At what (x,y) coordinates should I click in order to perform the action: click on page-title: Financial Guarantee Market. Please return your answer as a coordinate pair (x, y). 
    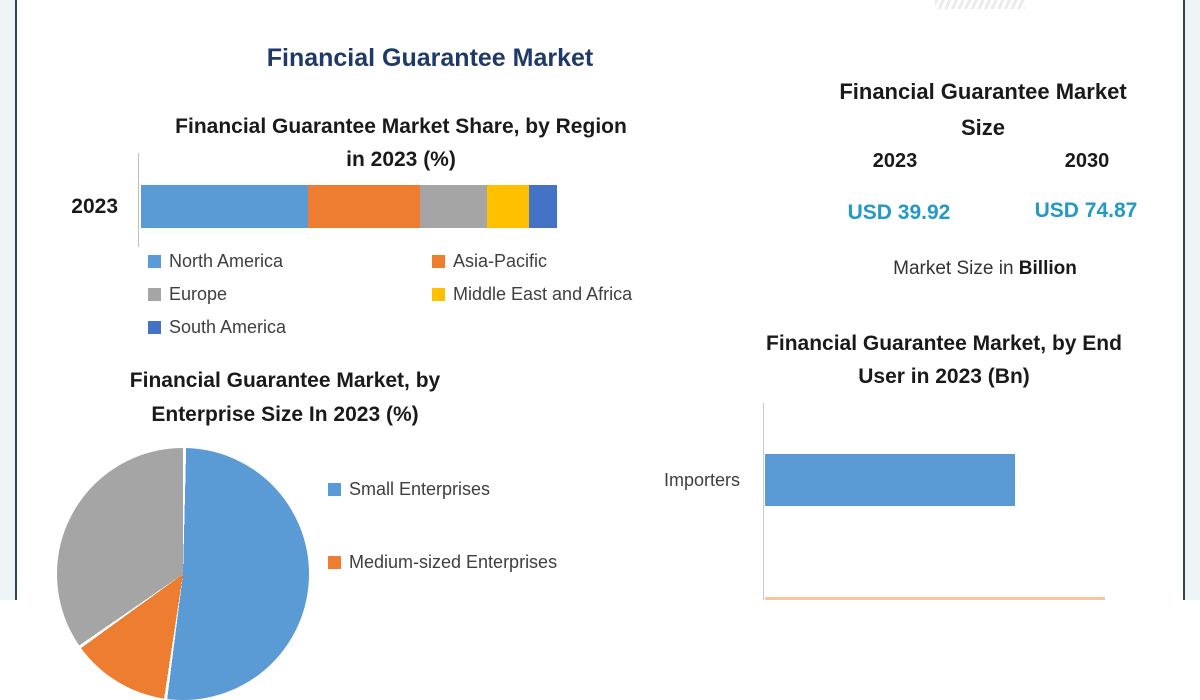
    Looking at the image, I should click on (430, 58).